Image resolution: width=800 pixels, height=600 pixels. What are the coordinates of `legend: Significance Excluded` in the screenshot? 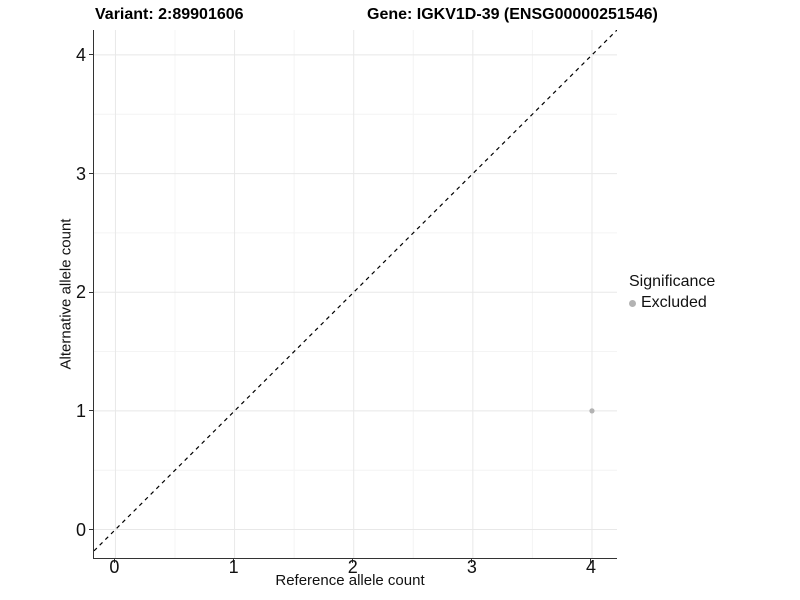 It's located at (672, 292).